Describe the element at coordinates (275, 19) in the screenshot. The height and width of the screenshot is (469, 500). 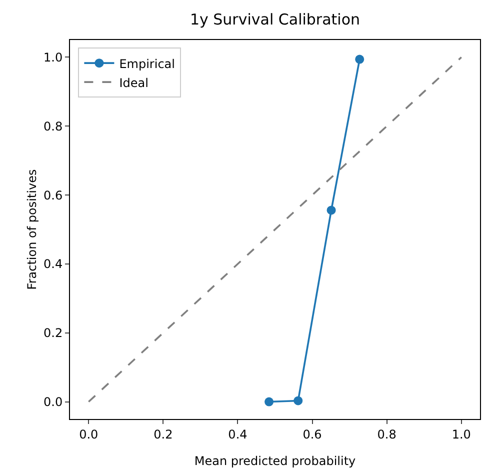
I see `chart-title: 1y Survival Calibration` at that location.